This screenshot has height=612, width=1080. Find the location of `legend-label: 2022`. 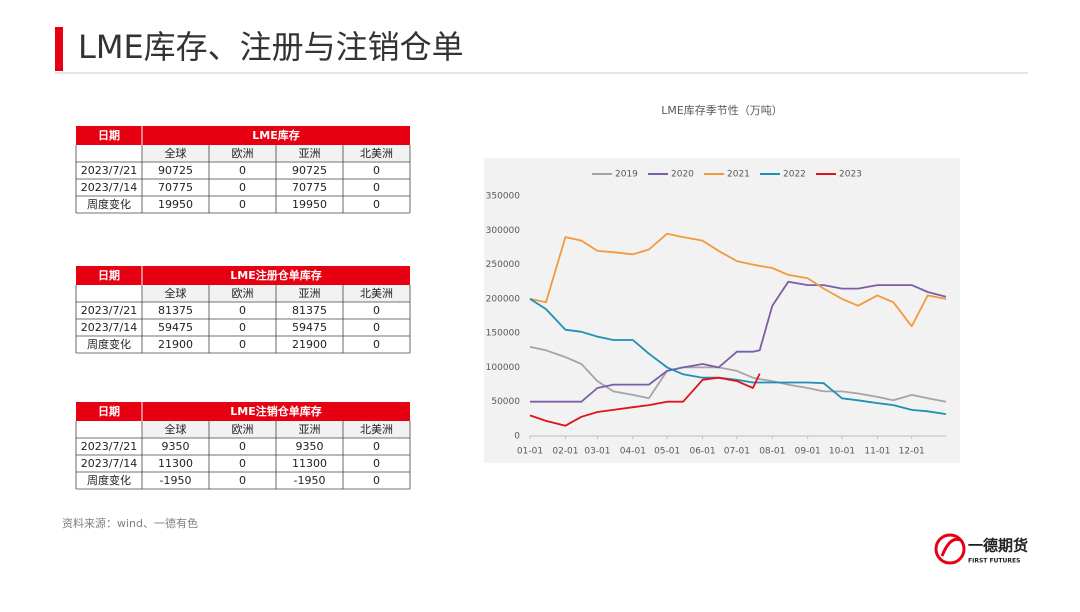

legend-label: 2022 is located at coordinates (794, 175).